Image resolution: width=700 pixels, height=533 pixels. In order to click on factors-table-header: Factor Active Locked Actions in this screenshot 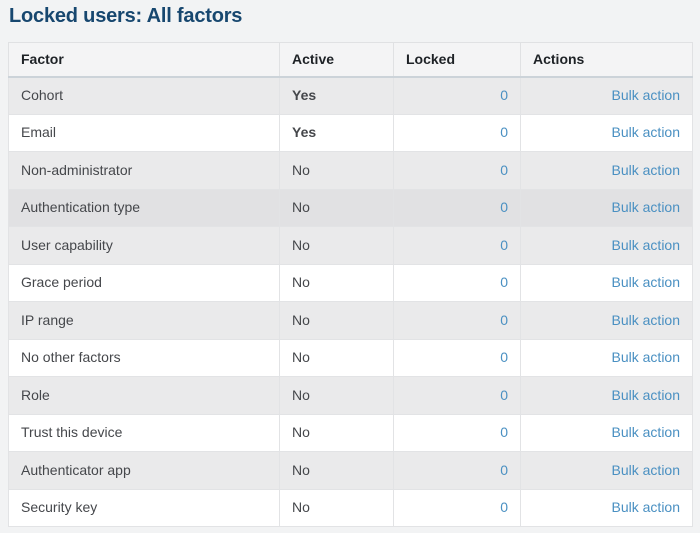, I will do `click(350, 60)`.